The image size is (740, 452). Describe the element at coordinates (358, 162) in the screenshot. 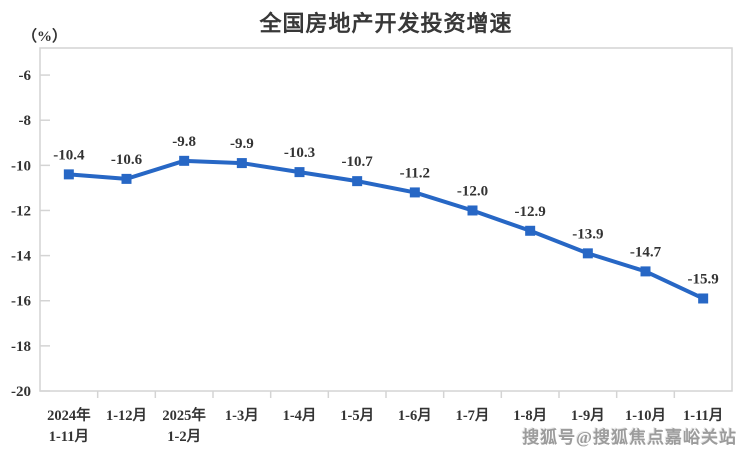

I see `data-point-label: -10.7` at that location.